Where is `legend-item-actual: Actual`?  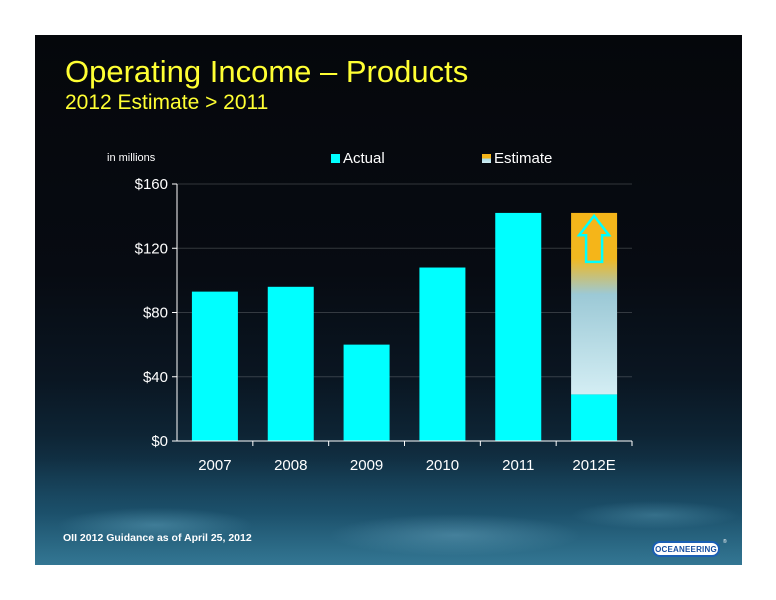
legend-item-actual: Actual is located at coordinates (358, 158).